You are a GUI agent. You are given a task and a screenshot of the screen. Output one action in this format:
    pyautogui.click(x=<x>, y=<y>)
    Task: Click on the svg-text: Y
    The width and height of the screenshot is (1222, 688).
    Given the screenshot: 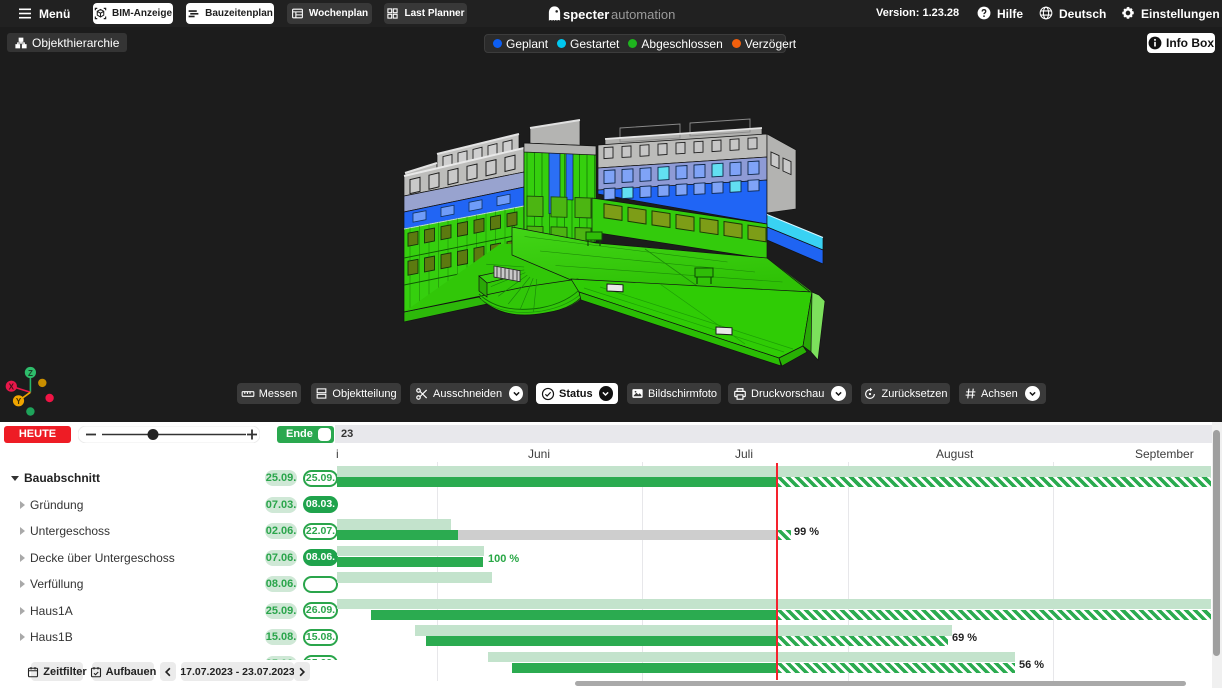 What is the action you would take?
    pyautogui.click(x=19, y=401)
    